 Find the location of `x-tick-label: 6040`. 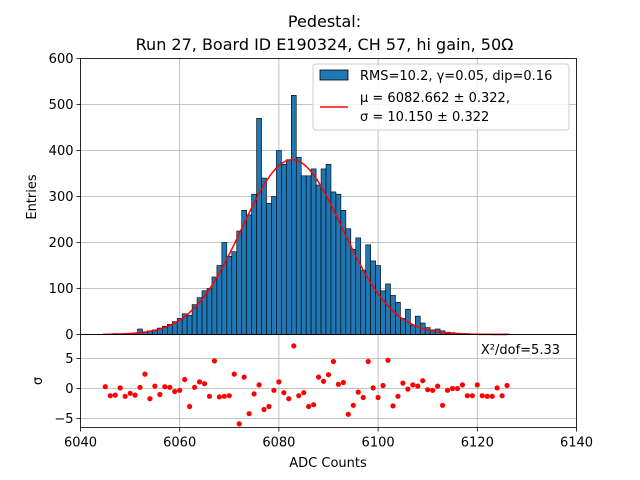

x-tick-label: 6040 is located at coordinates (80, 443).